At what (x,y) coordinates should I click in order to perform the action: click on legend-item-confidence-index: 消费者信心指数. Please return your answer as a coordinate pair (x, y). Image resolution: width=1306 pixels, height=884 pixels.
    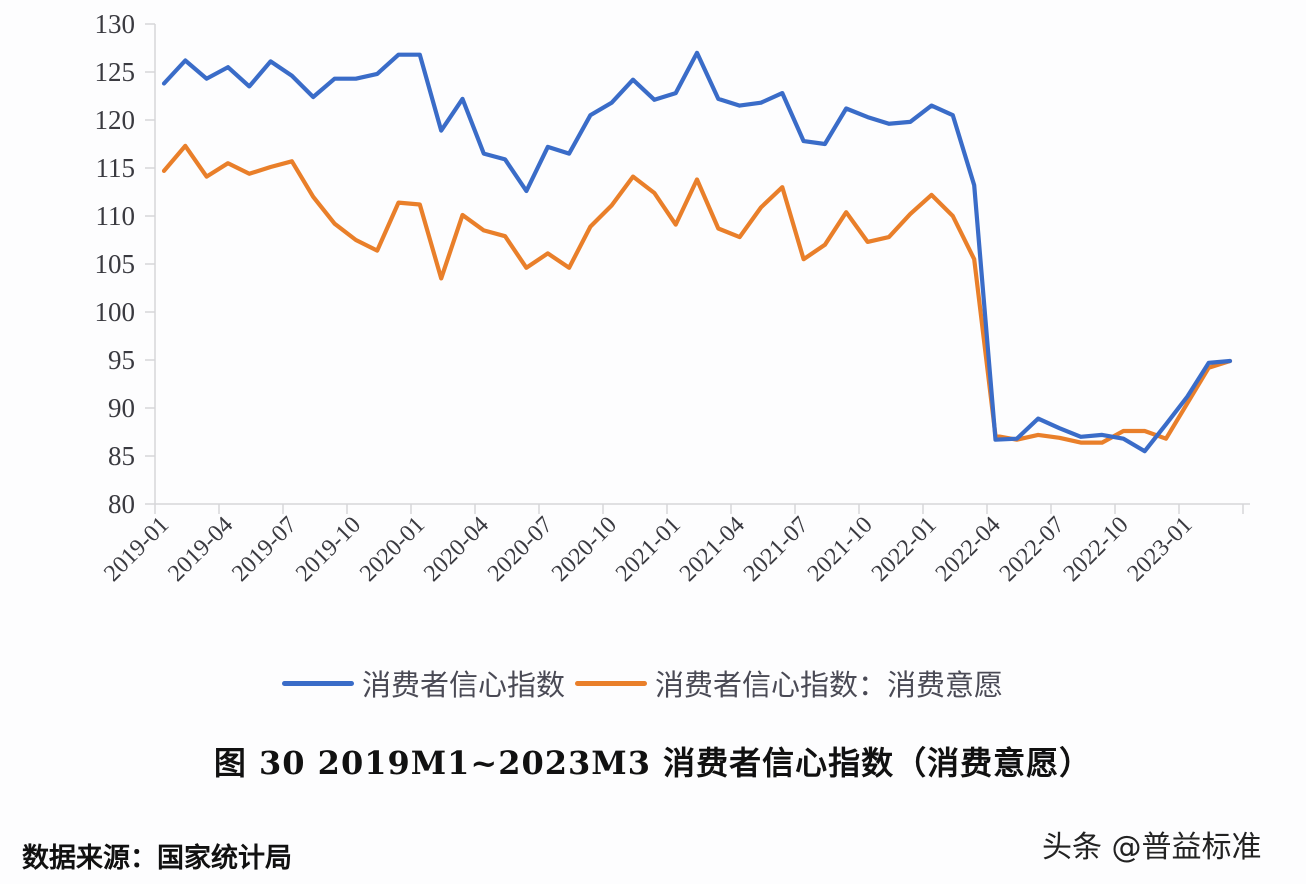
    Looking at the image, I should click on (423, 683).